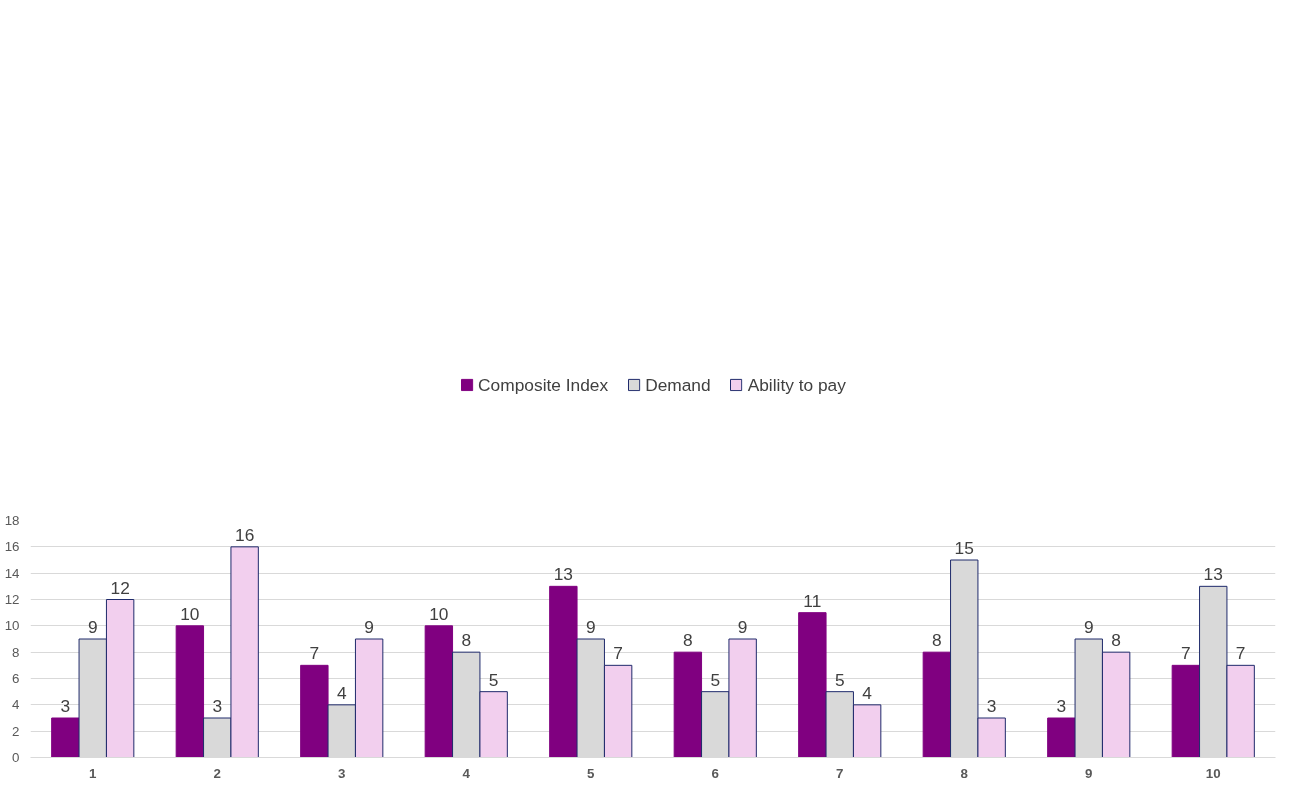 The height and width of the screenshot is (785, 1296). I want to click on y-tick-label: 0, so click(16, 757).